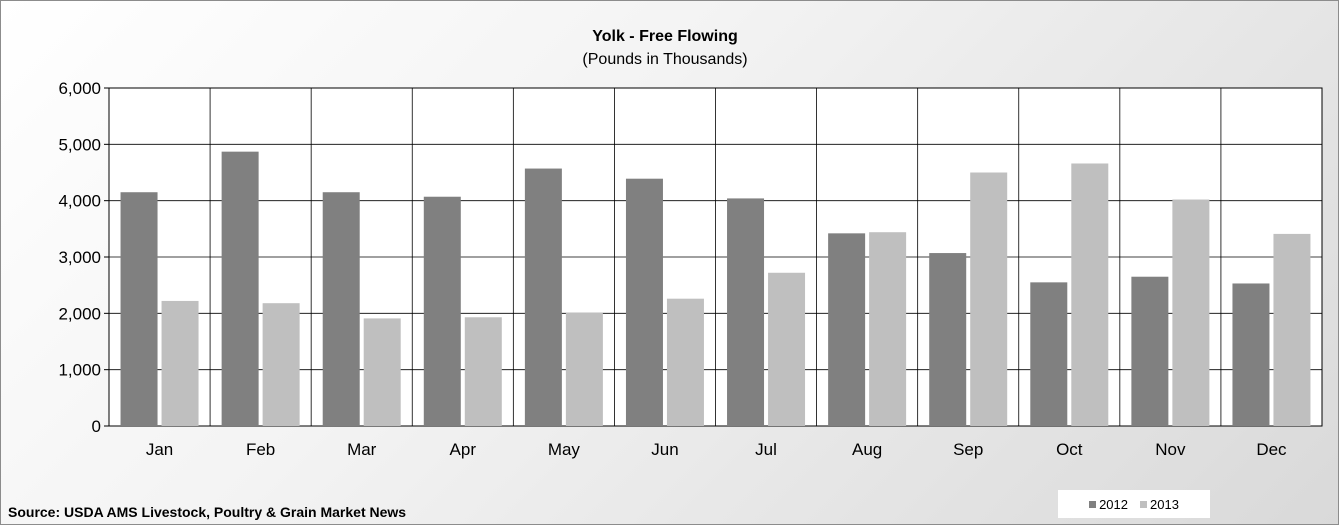 Image resolution: width=1339 pixels, height=526 pixels. I want to click on legend-item-2012: 2012, so click(1108, 504).